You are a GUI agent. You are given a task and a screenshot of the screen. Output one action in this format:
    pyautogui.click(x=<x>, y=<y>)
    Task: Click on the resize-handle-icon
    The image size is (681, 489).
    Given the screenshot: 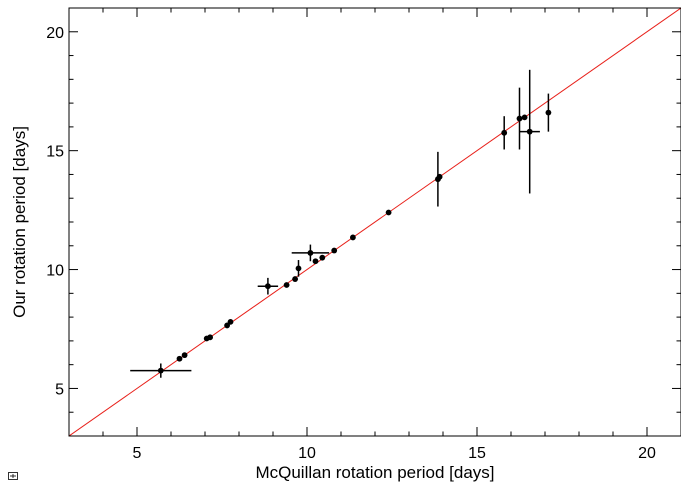 What is the action you would take?
    pyautogui.click(x=13, y=476)
    